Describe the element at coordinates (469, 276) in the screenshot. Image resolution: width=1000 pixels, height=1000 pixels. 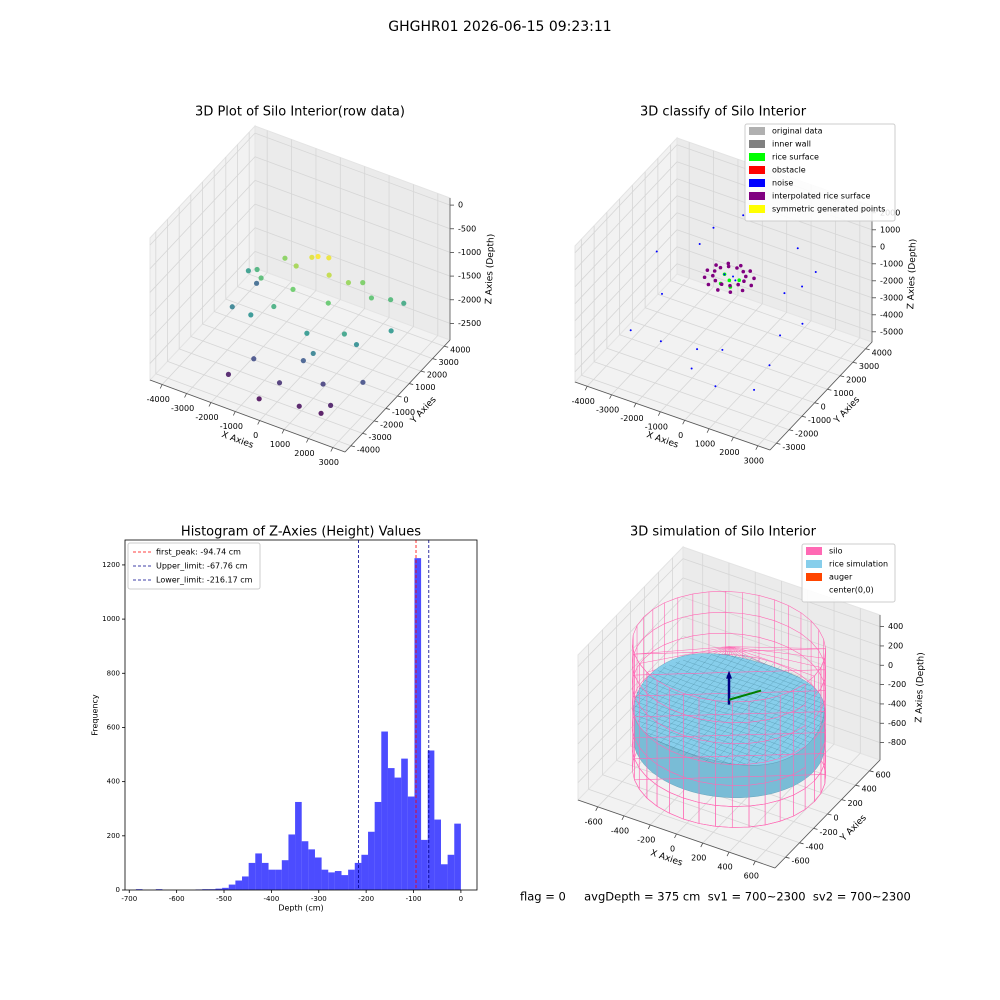
I see `z-tick-label: -1500` at that location.